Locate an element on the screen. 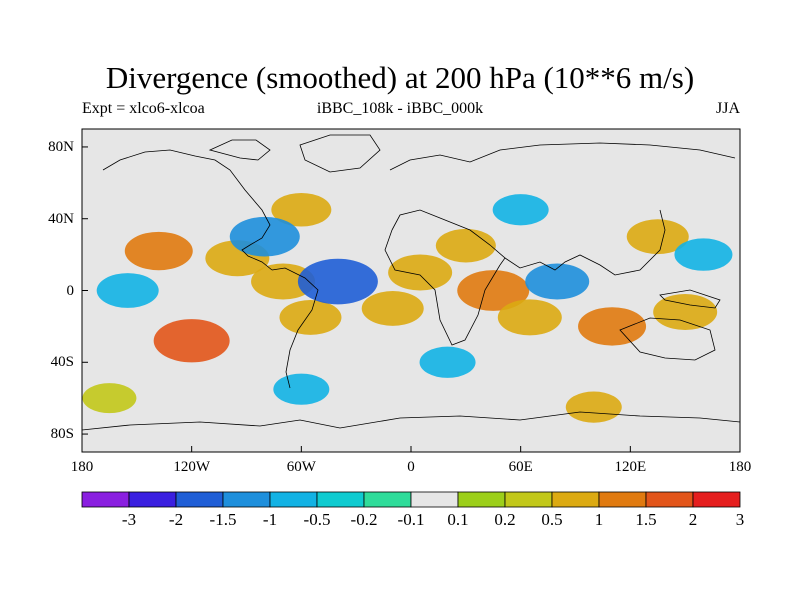  colorbar-label: -0.1 is located at coordinates (411, 519).